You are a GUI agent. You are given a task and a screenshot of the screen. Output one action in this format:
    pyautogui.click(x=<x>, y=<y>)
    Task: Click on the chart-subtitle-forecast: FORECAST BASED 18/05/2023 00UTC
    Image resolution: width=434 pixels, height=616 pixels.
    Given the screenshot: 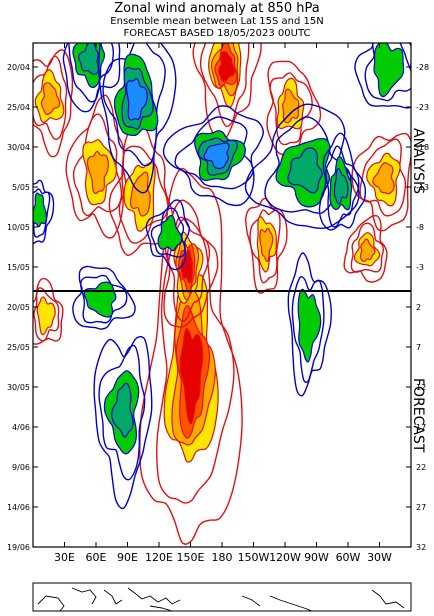 What is the action you would take?
    pyautogui.click(x=217, y=33)
    